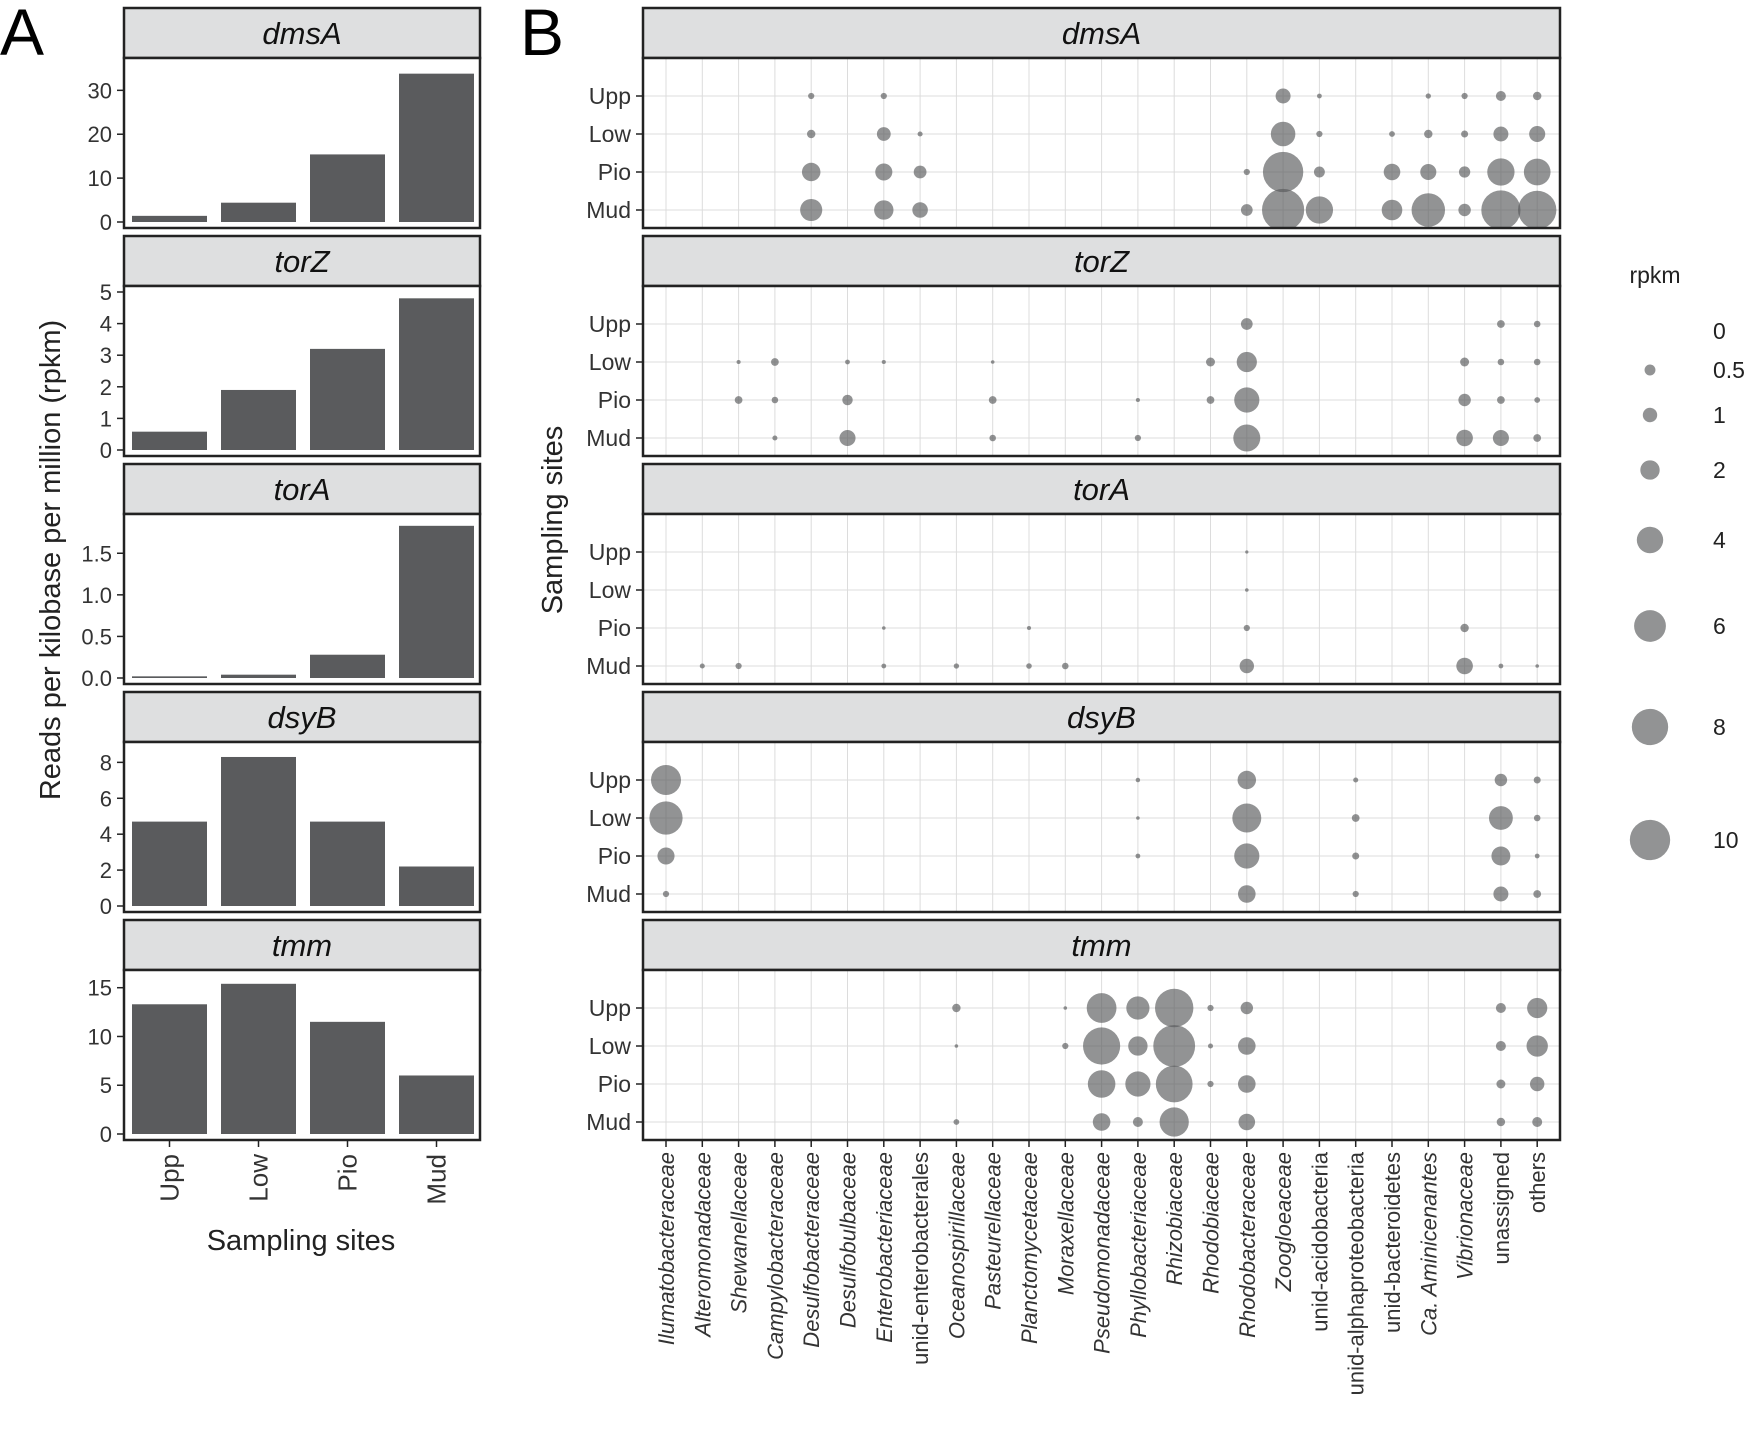 The height and width of the screenshot is (1449, 1750). I want to click on x-tick-label: Zoogloeaceae, so click(1283, 1222).